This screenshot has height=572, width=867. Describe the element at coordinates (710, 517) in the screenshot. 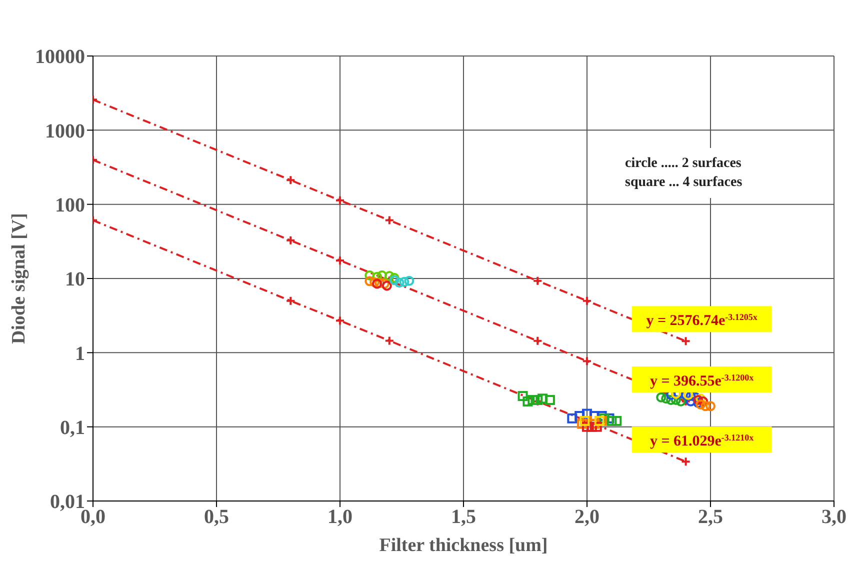

I see `x-tick-label: 2,5` at that location.